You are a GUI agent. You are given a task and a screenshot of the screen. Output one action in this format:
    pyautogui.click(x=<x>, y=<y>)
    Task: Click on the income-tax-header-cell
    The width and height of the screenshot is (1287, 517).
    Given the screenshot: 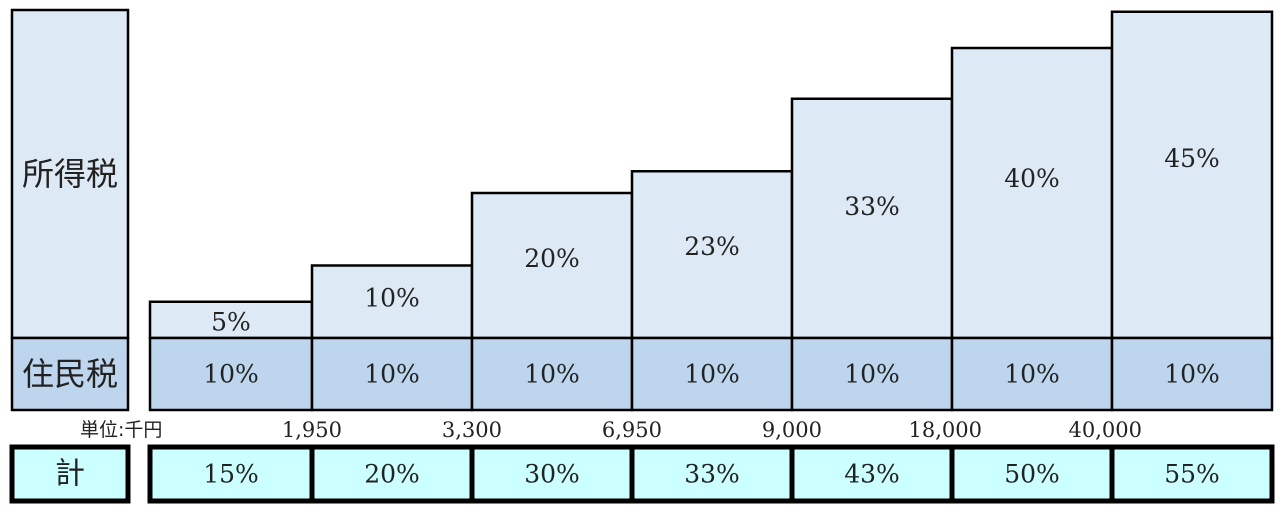 What is the action you would take?
    pyautogui.click(x=70, y=174)
    